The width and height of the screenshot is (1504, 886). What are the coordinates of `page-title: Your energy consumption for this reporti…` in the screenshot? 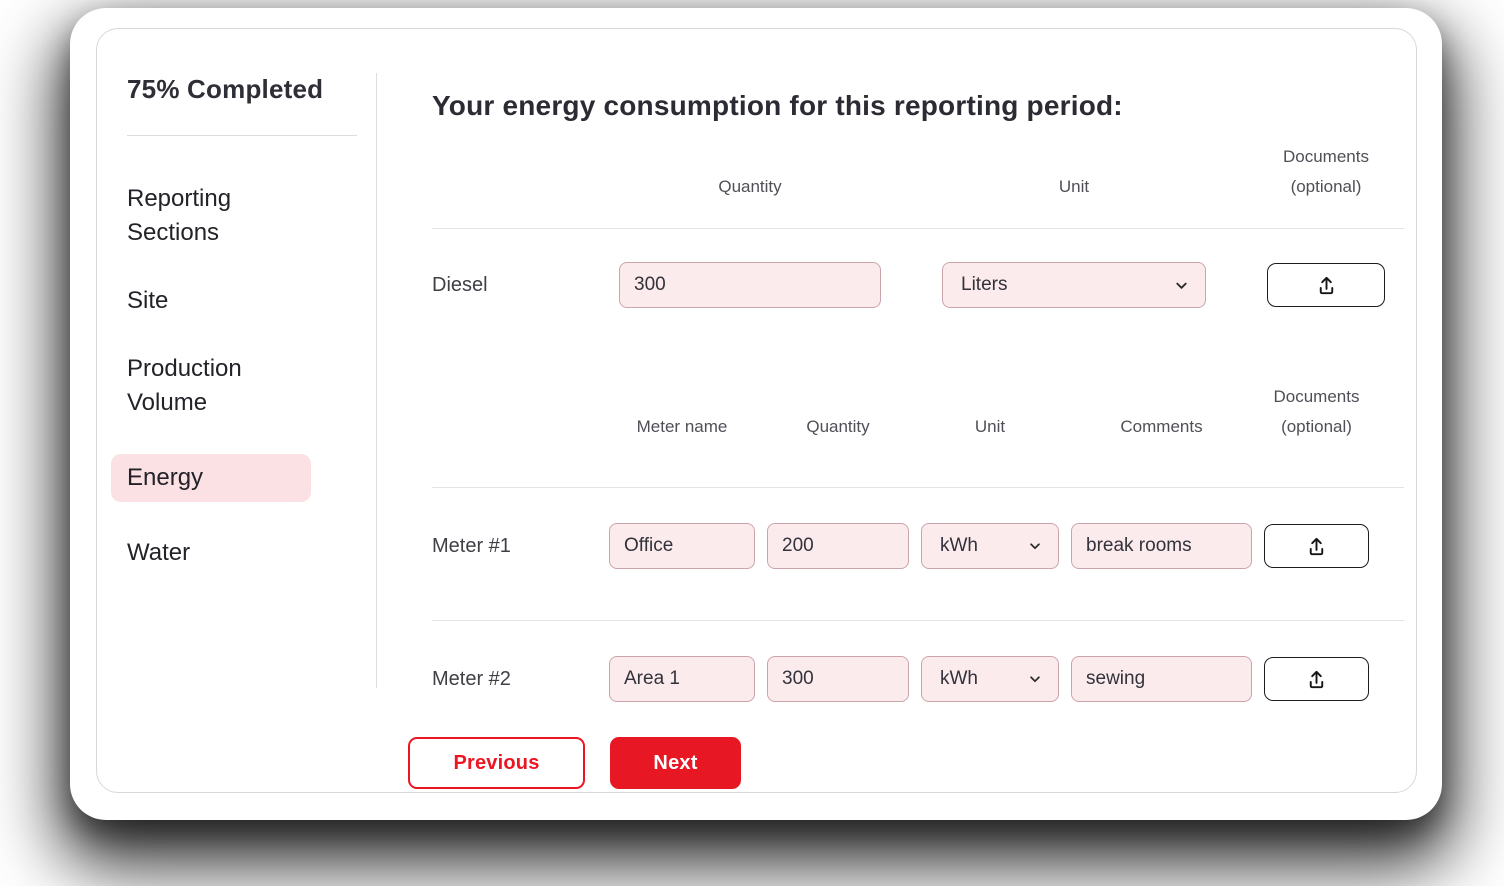 It's located at (777, 105).